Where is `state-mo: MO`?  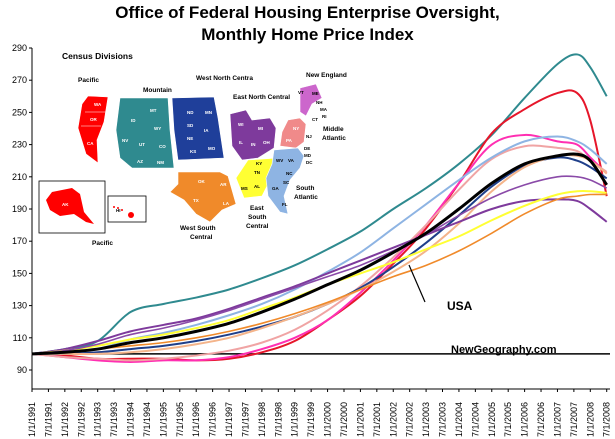
state-mo: MO is located at coordinates (212, 148).